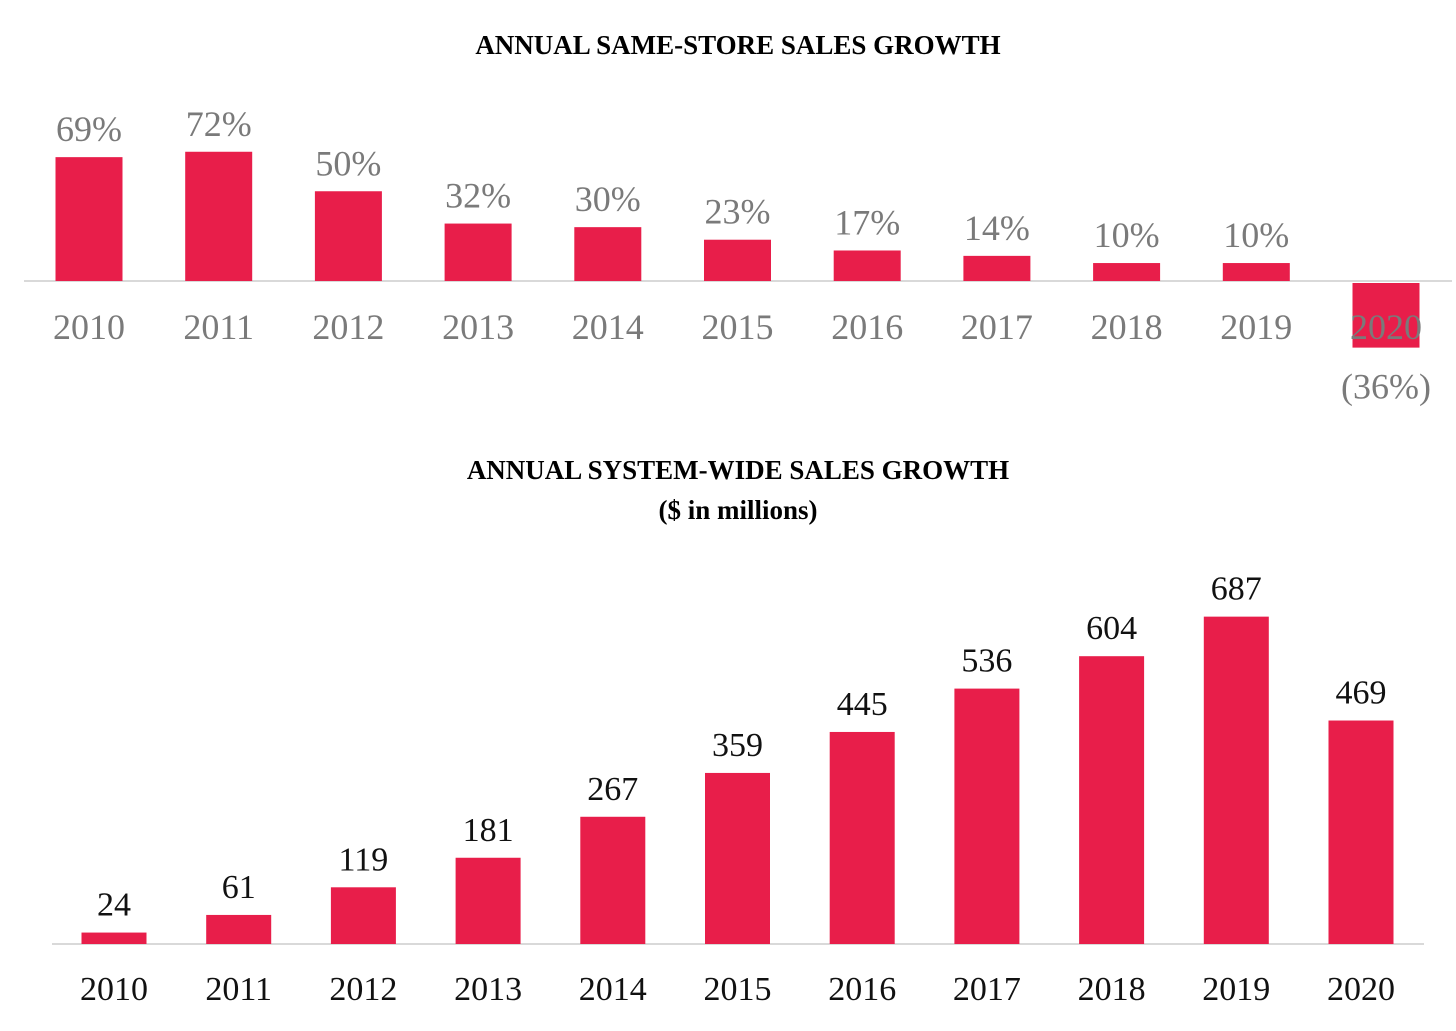 The width and height of the screenshot is (1456, 1031). I want to click on chart1-x-tick-2015: 2015, so click(738, 327).